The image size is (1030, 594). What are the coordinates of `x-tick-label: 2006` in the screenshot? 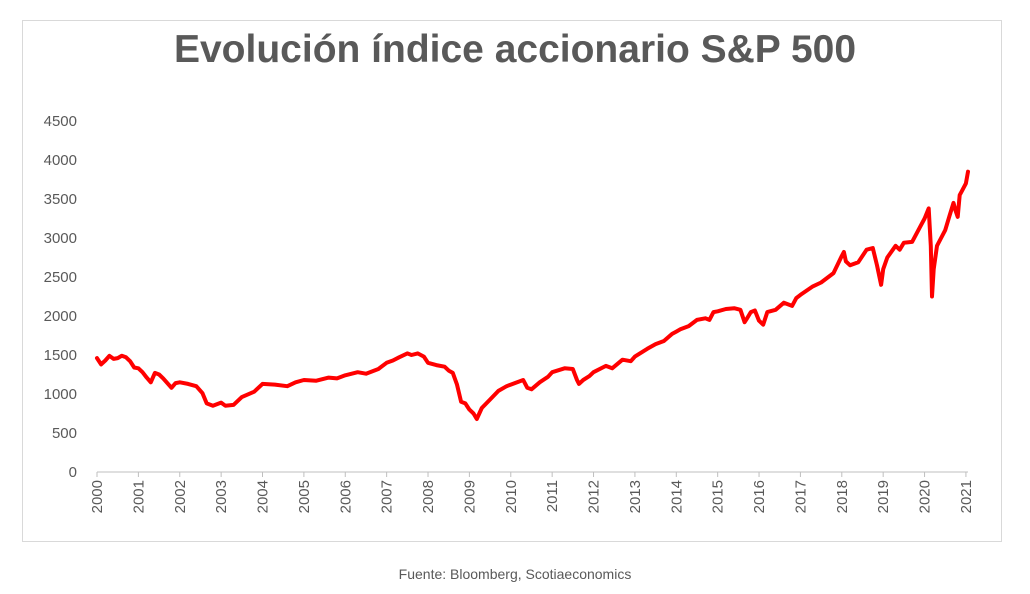 It's located at (345, 496).